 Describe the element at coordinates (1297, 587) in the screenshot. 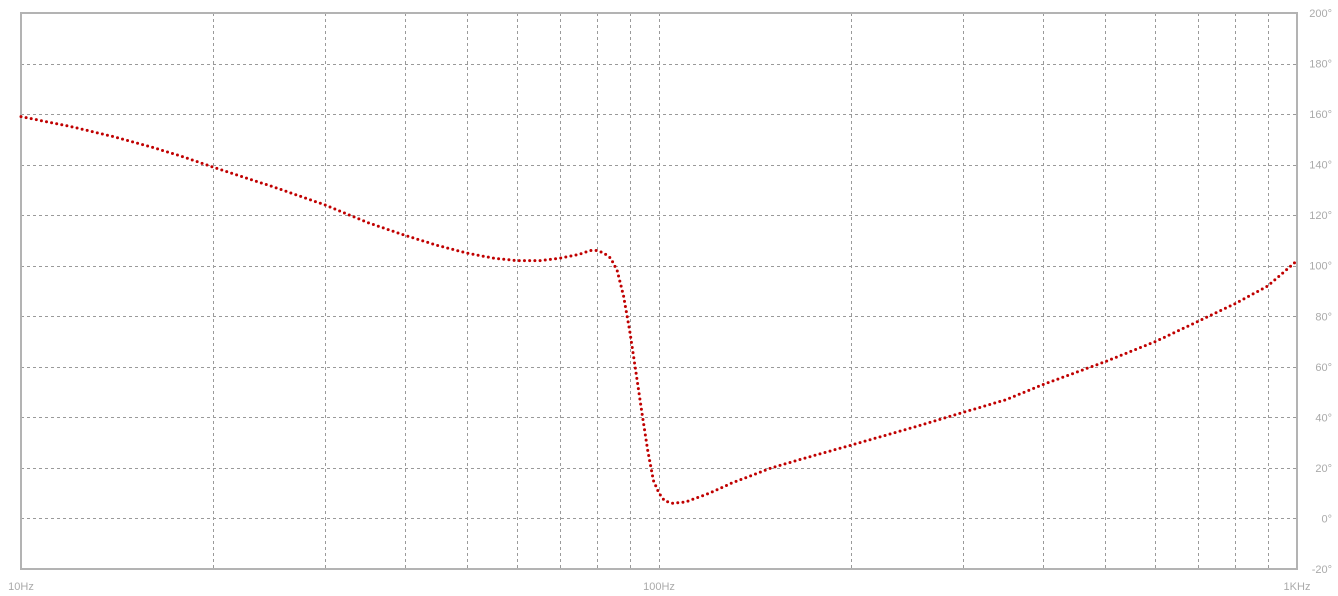

I see `x-tick-label: 1KHz` at that location.